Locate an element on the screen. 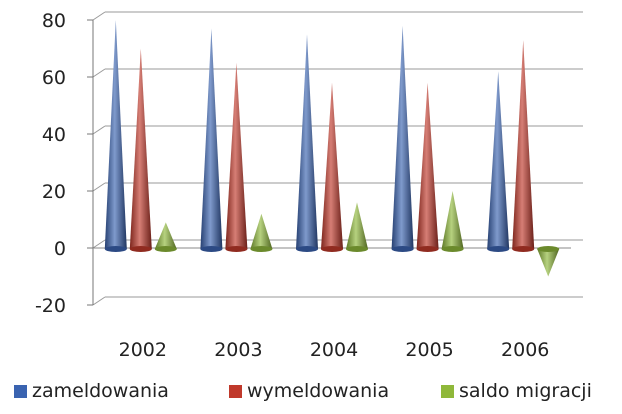  legend-item-saldo-migracji: saldo migracji is located at coordinates (516, 391).